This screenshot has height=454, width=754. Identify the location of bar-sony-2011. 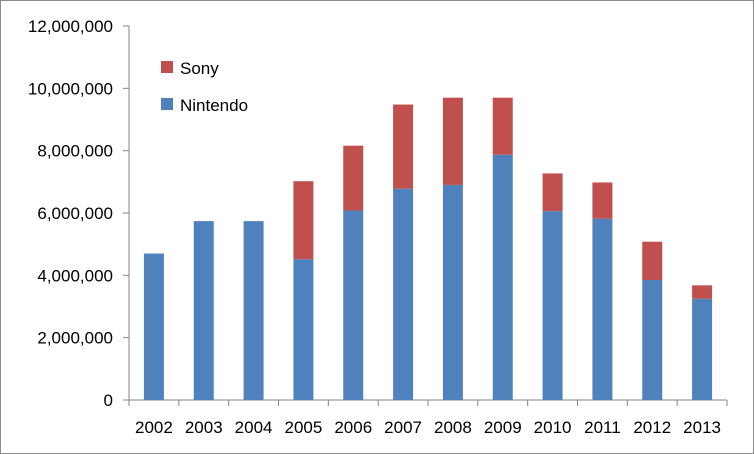
(602, 200).